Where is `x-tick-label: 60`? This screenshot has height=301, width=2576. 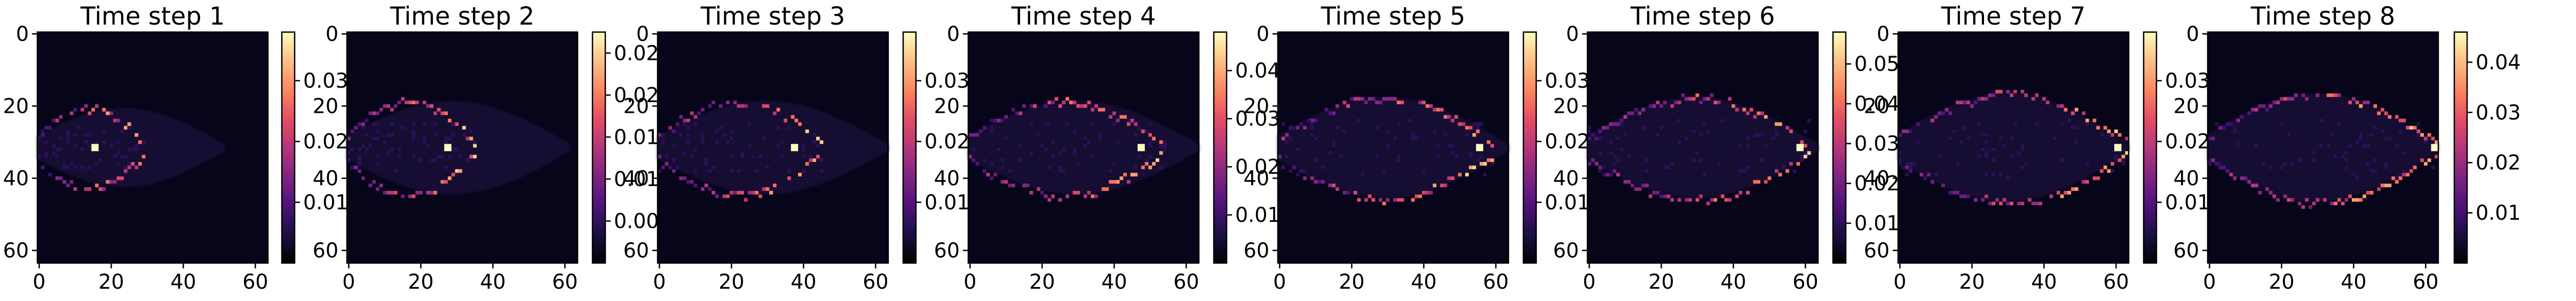 x-tick-label: 60 is located at coordinates (2116, 282).